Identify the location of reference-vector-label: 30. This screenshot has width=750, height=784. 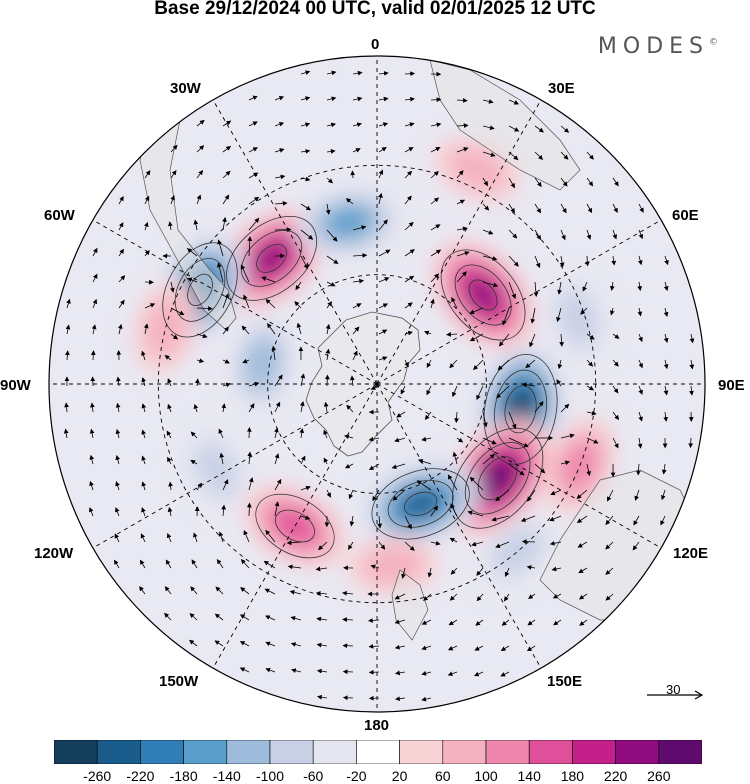
(673, 689).